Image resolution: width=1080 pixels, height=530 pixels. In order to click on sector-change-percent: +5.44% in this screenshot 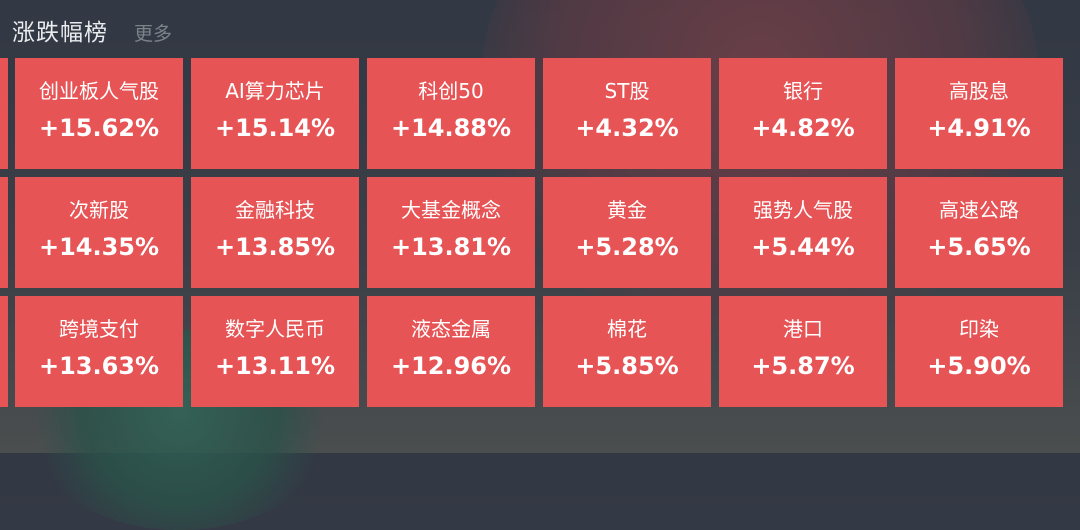, I will do `click(803, 247)`.